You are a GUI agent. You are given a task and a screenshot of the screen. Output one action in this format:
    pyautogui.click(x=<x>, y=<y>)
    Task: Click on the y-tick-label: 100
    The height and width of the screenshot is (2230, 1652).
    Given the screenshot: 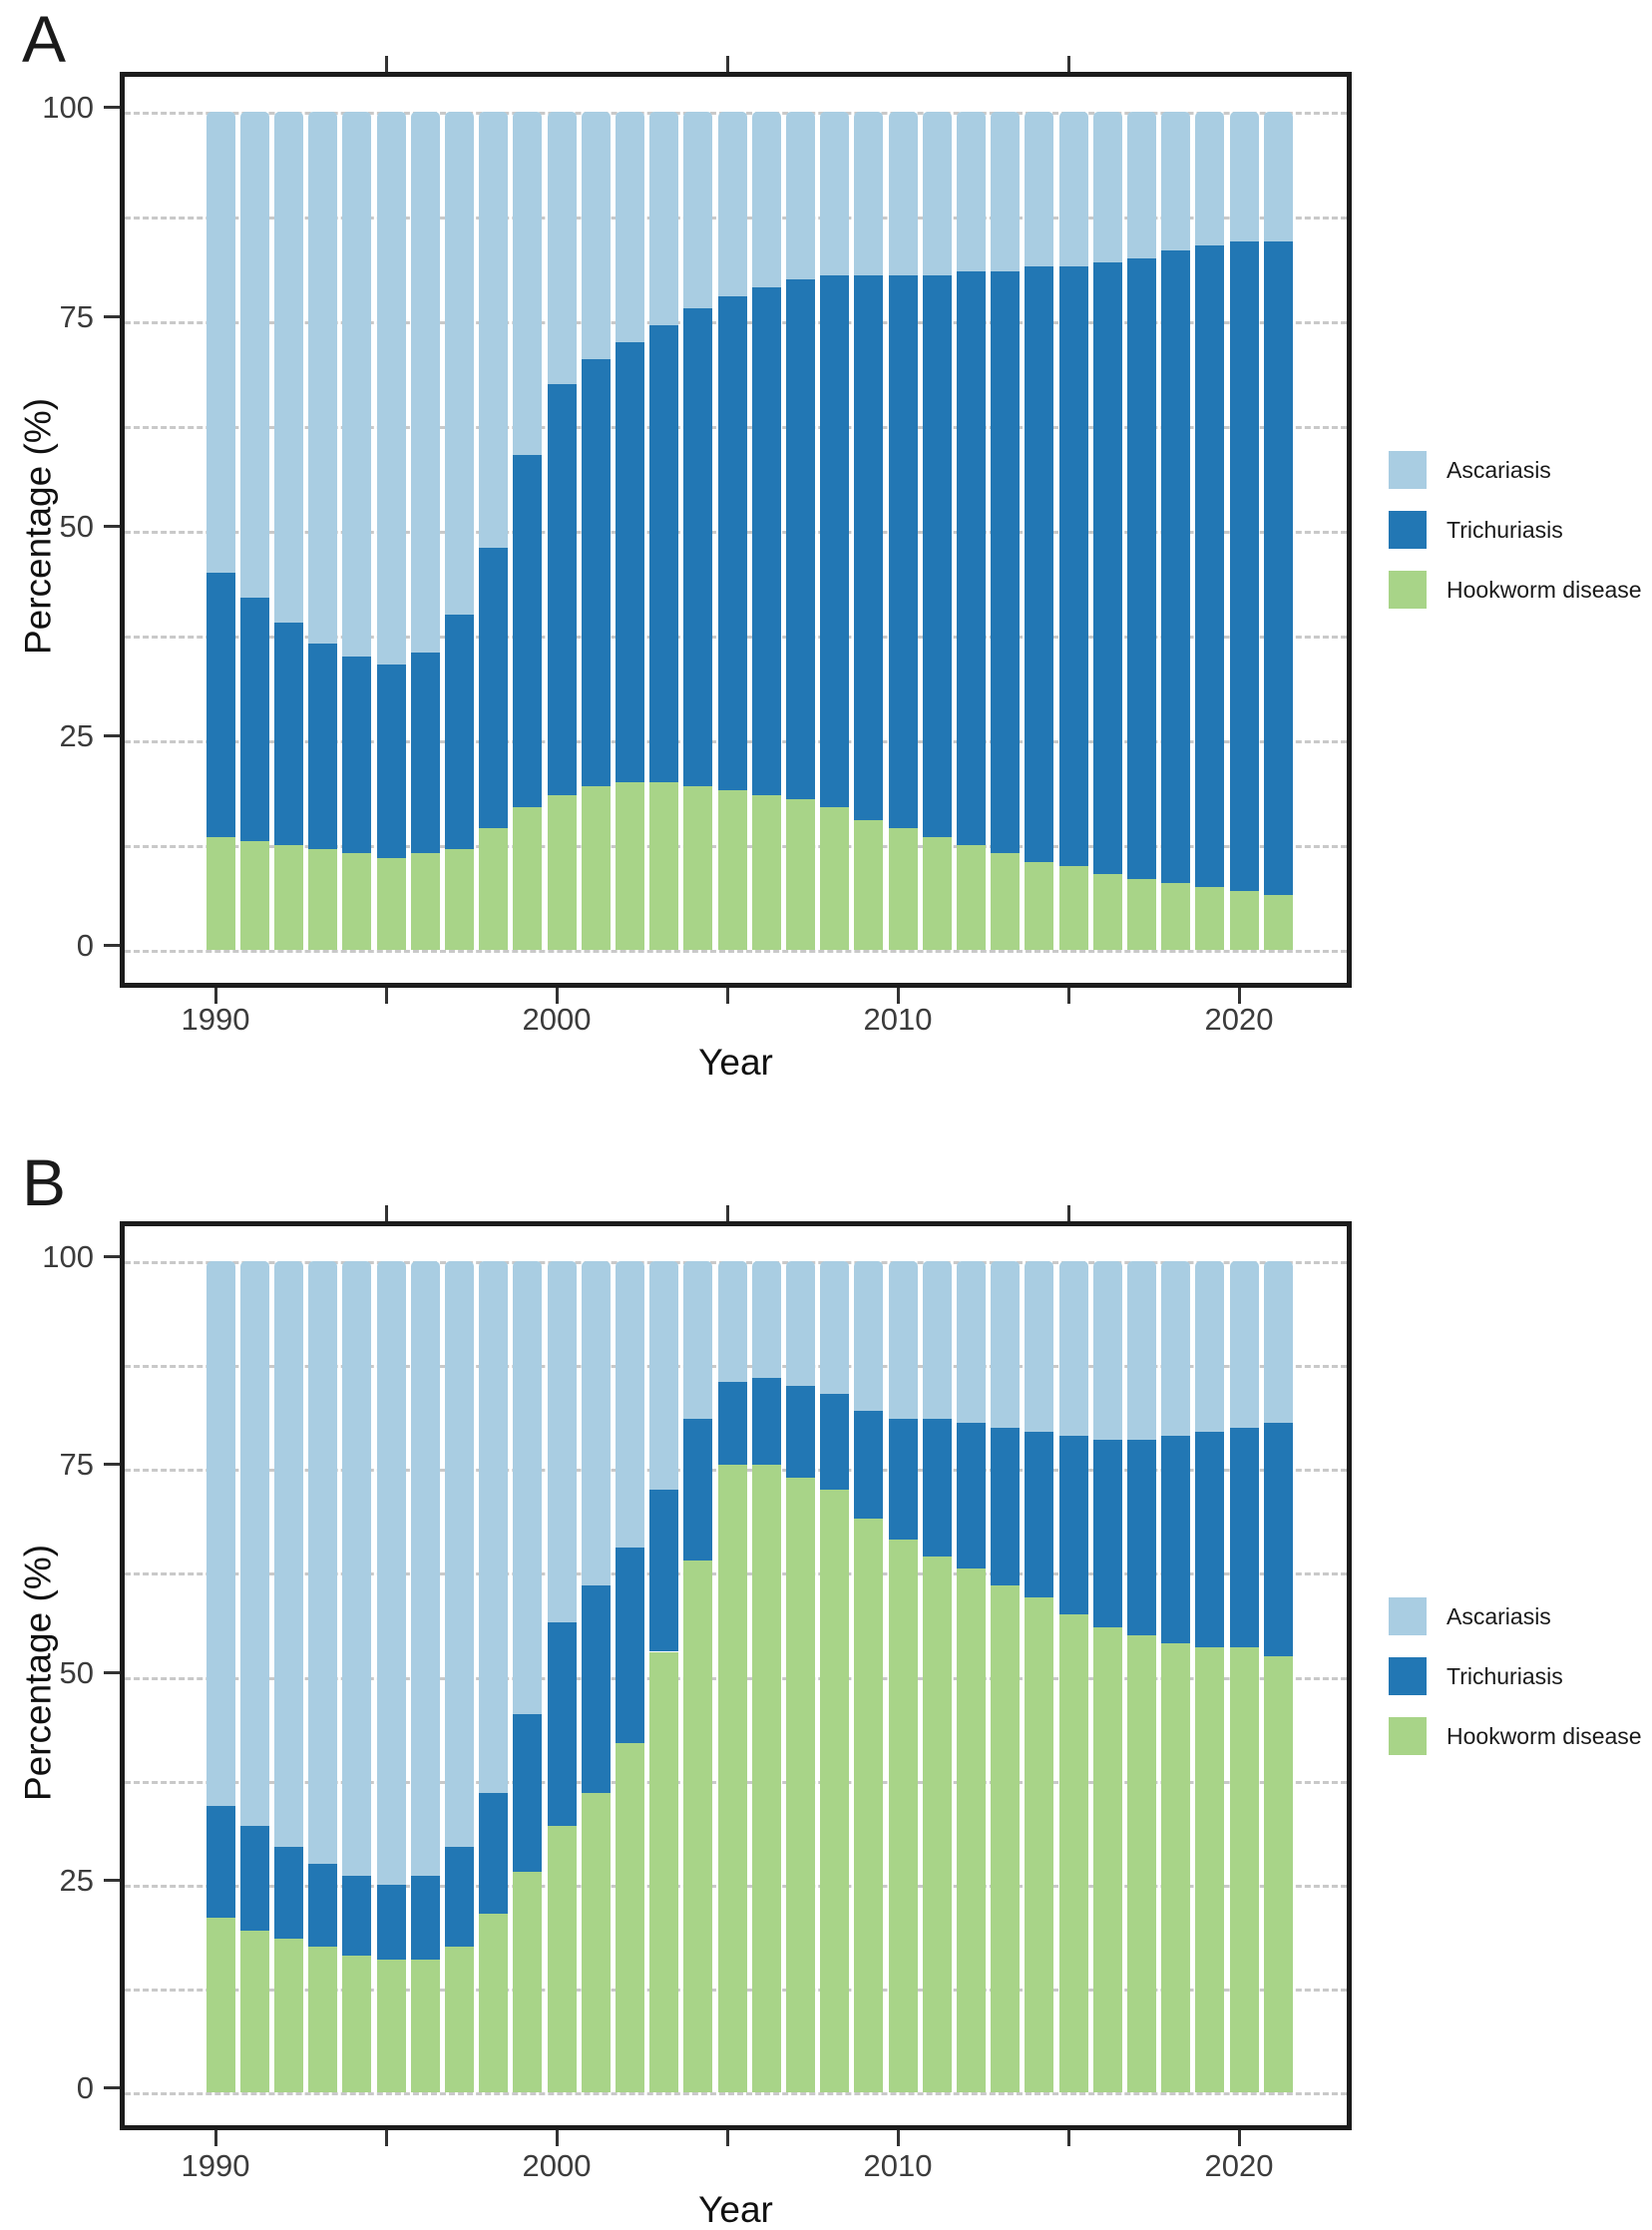 What is the action you would take?
    pyautogui.click(x=68, y=107)
    